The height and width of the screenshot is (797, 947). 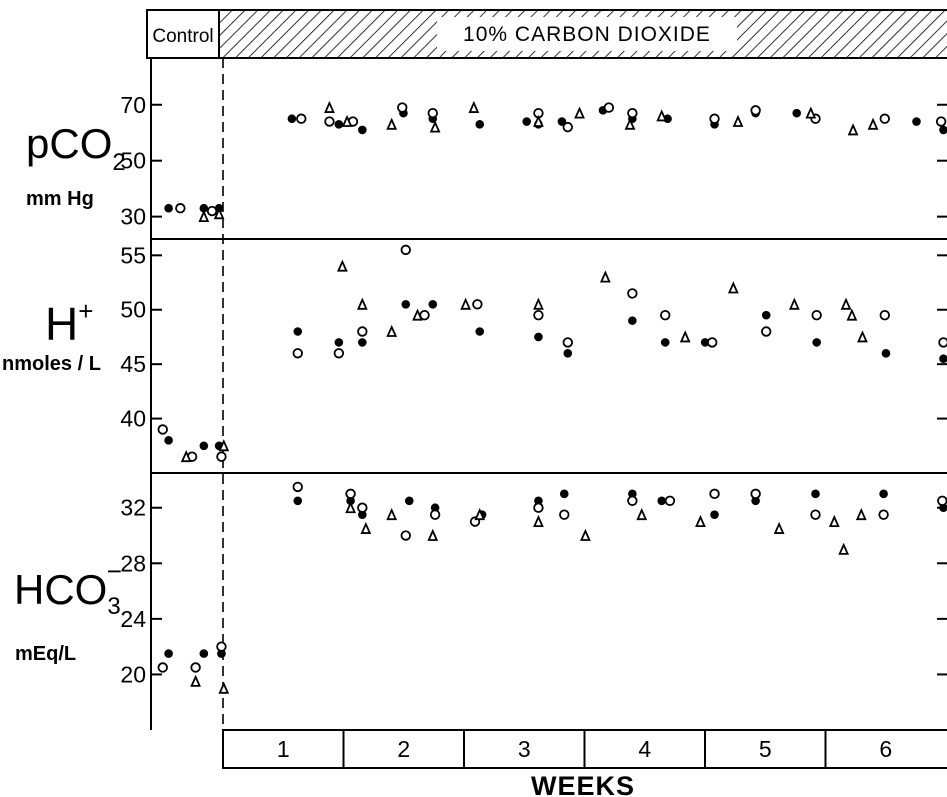 What do you see at coordinates (69, 323) in the screenshot?
I see `svg-text: H+` at bounding box center [69, 323].